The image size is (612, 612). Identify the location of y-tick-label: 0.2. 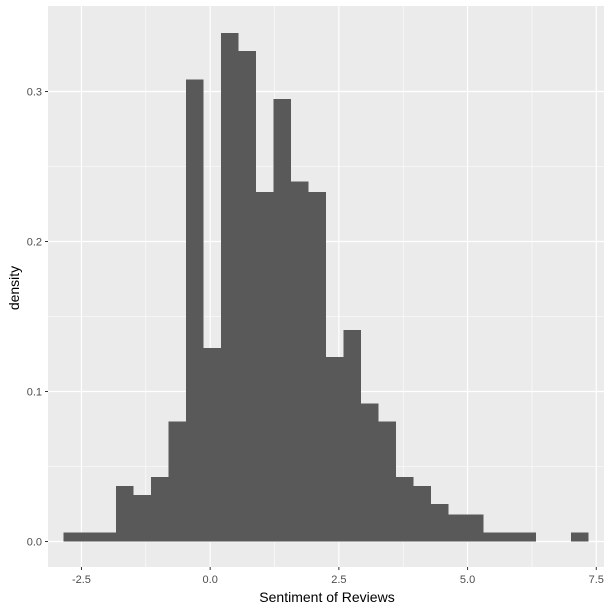
(34, 243).